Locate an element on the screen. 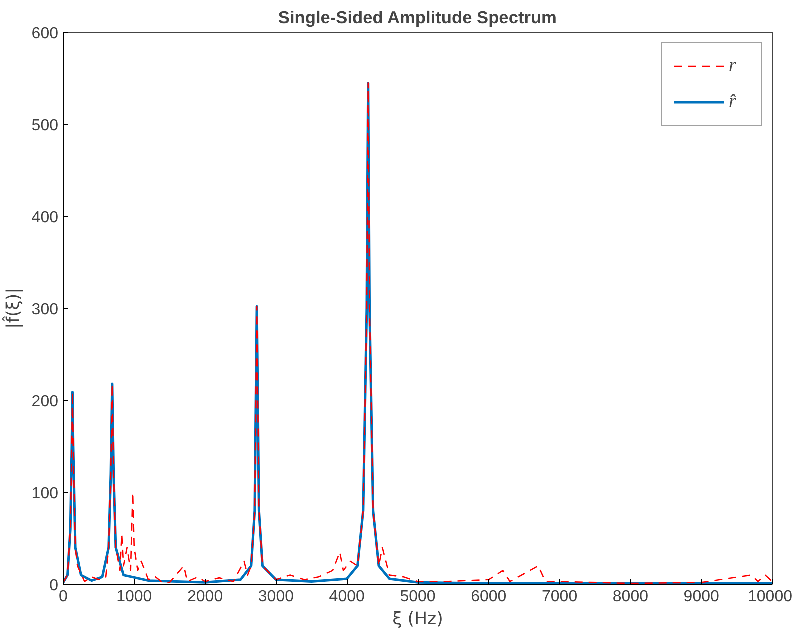 This screenshot has width=792, height=632. y-tick-label: 0 is located at coordinates (54, 586).